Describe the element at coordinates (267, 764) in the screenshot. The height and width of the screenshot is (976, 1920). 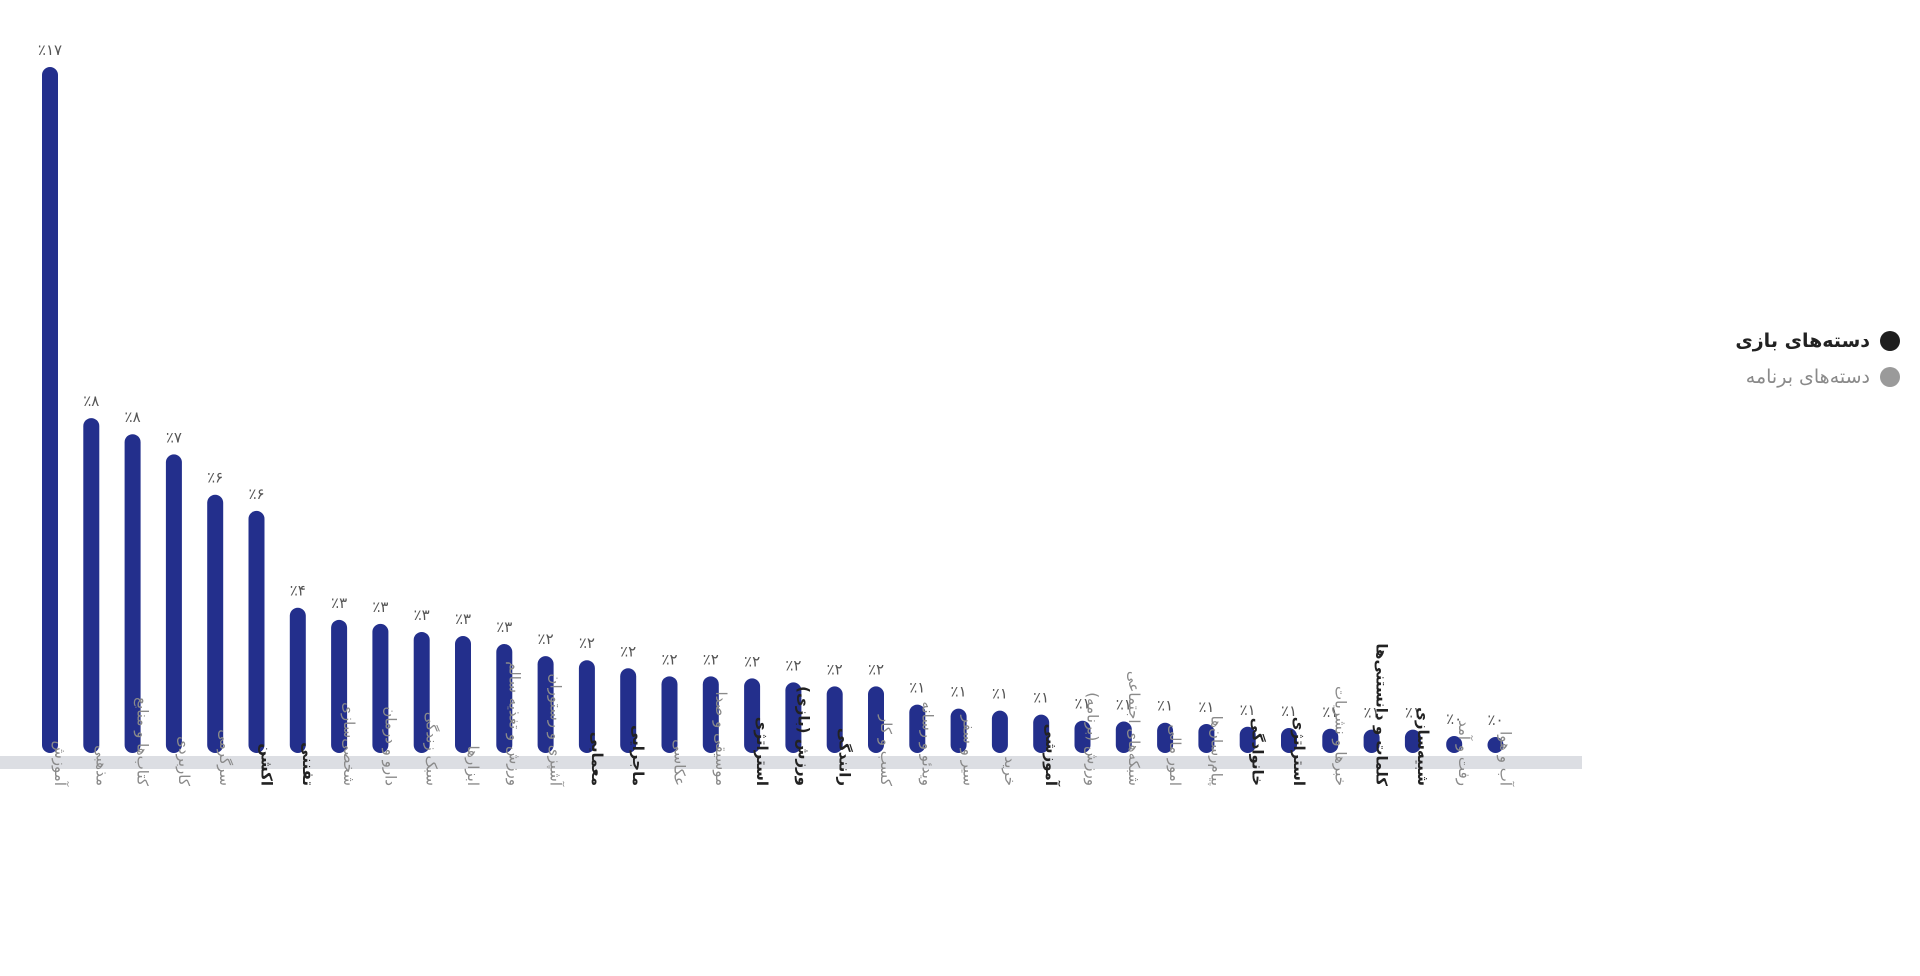
I see `x-tick-label: اکشن` at that location.